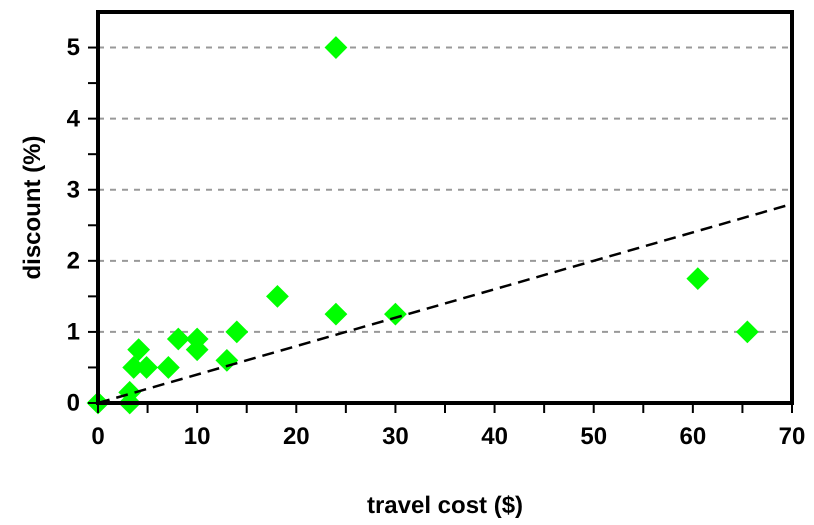 The image size is (814, 525). I want to click on x-tick-label: 20, so click(296, 436).